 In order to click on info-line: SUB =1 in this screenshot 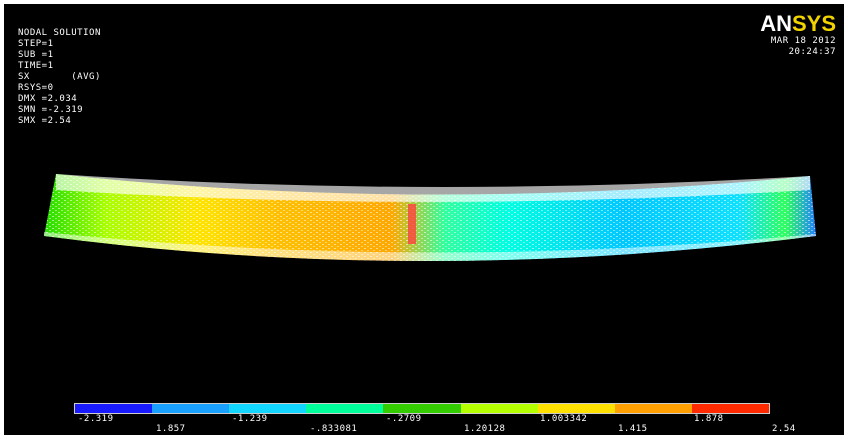, I will do `click(36, 55)`.